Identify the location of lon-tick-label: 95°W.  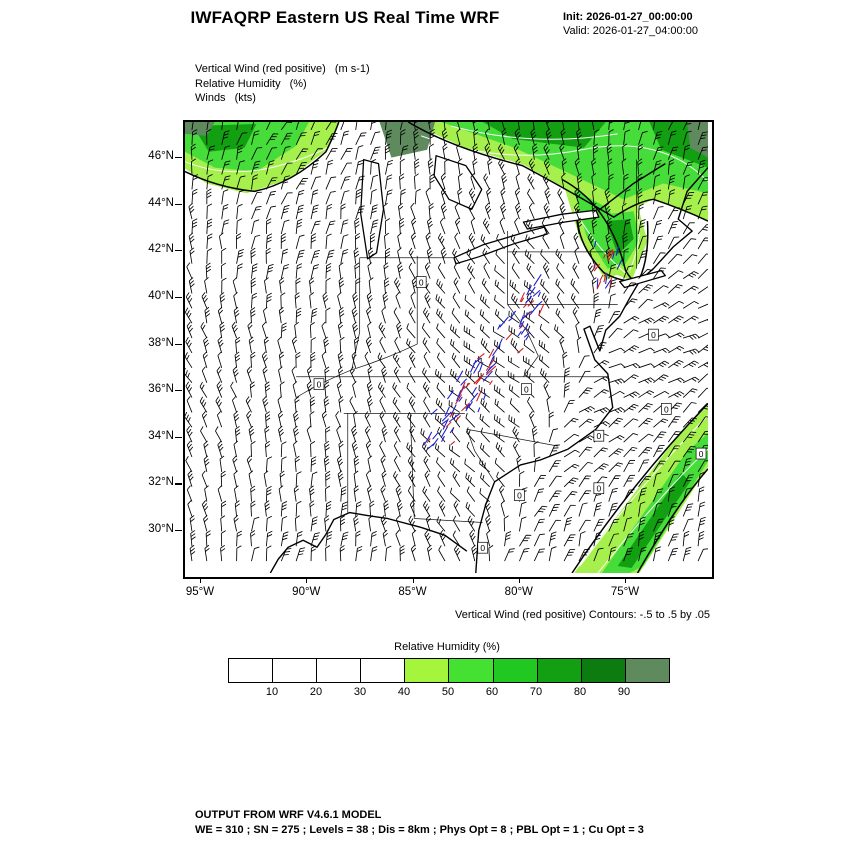
(200, 592).